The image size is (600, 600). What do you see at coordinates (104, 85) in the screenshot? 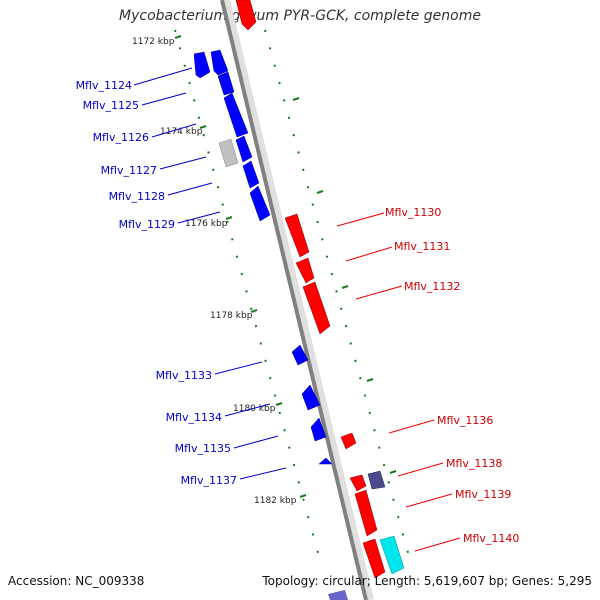
I see `gene-label-mflv-1124: Mflv_1124` at bounding box center [104, 85].